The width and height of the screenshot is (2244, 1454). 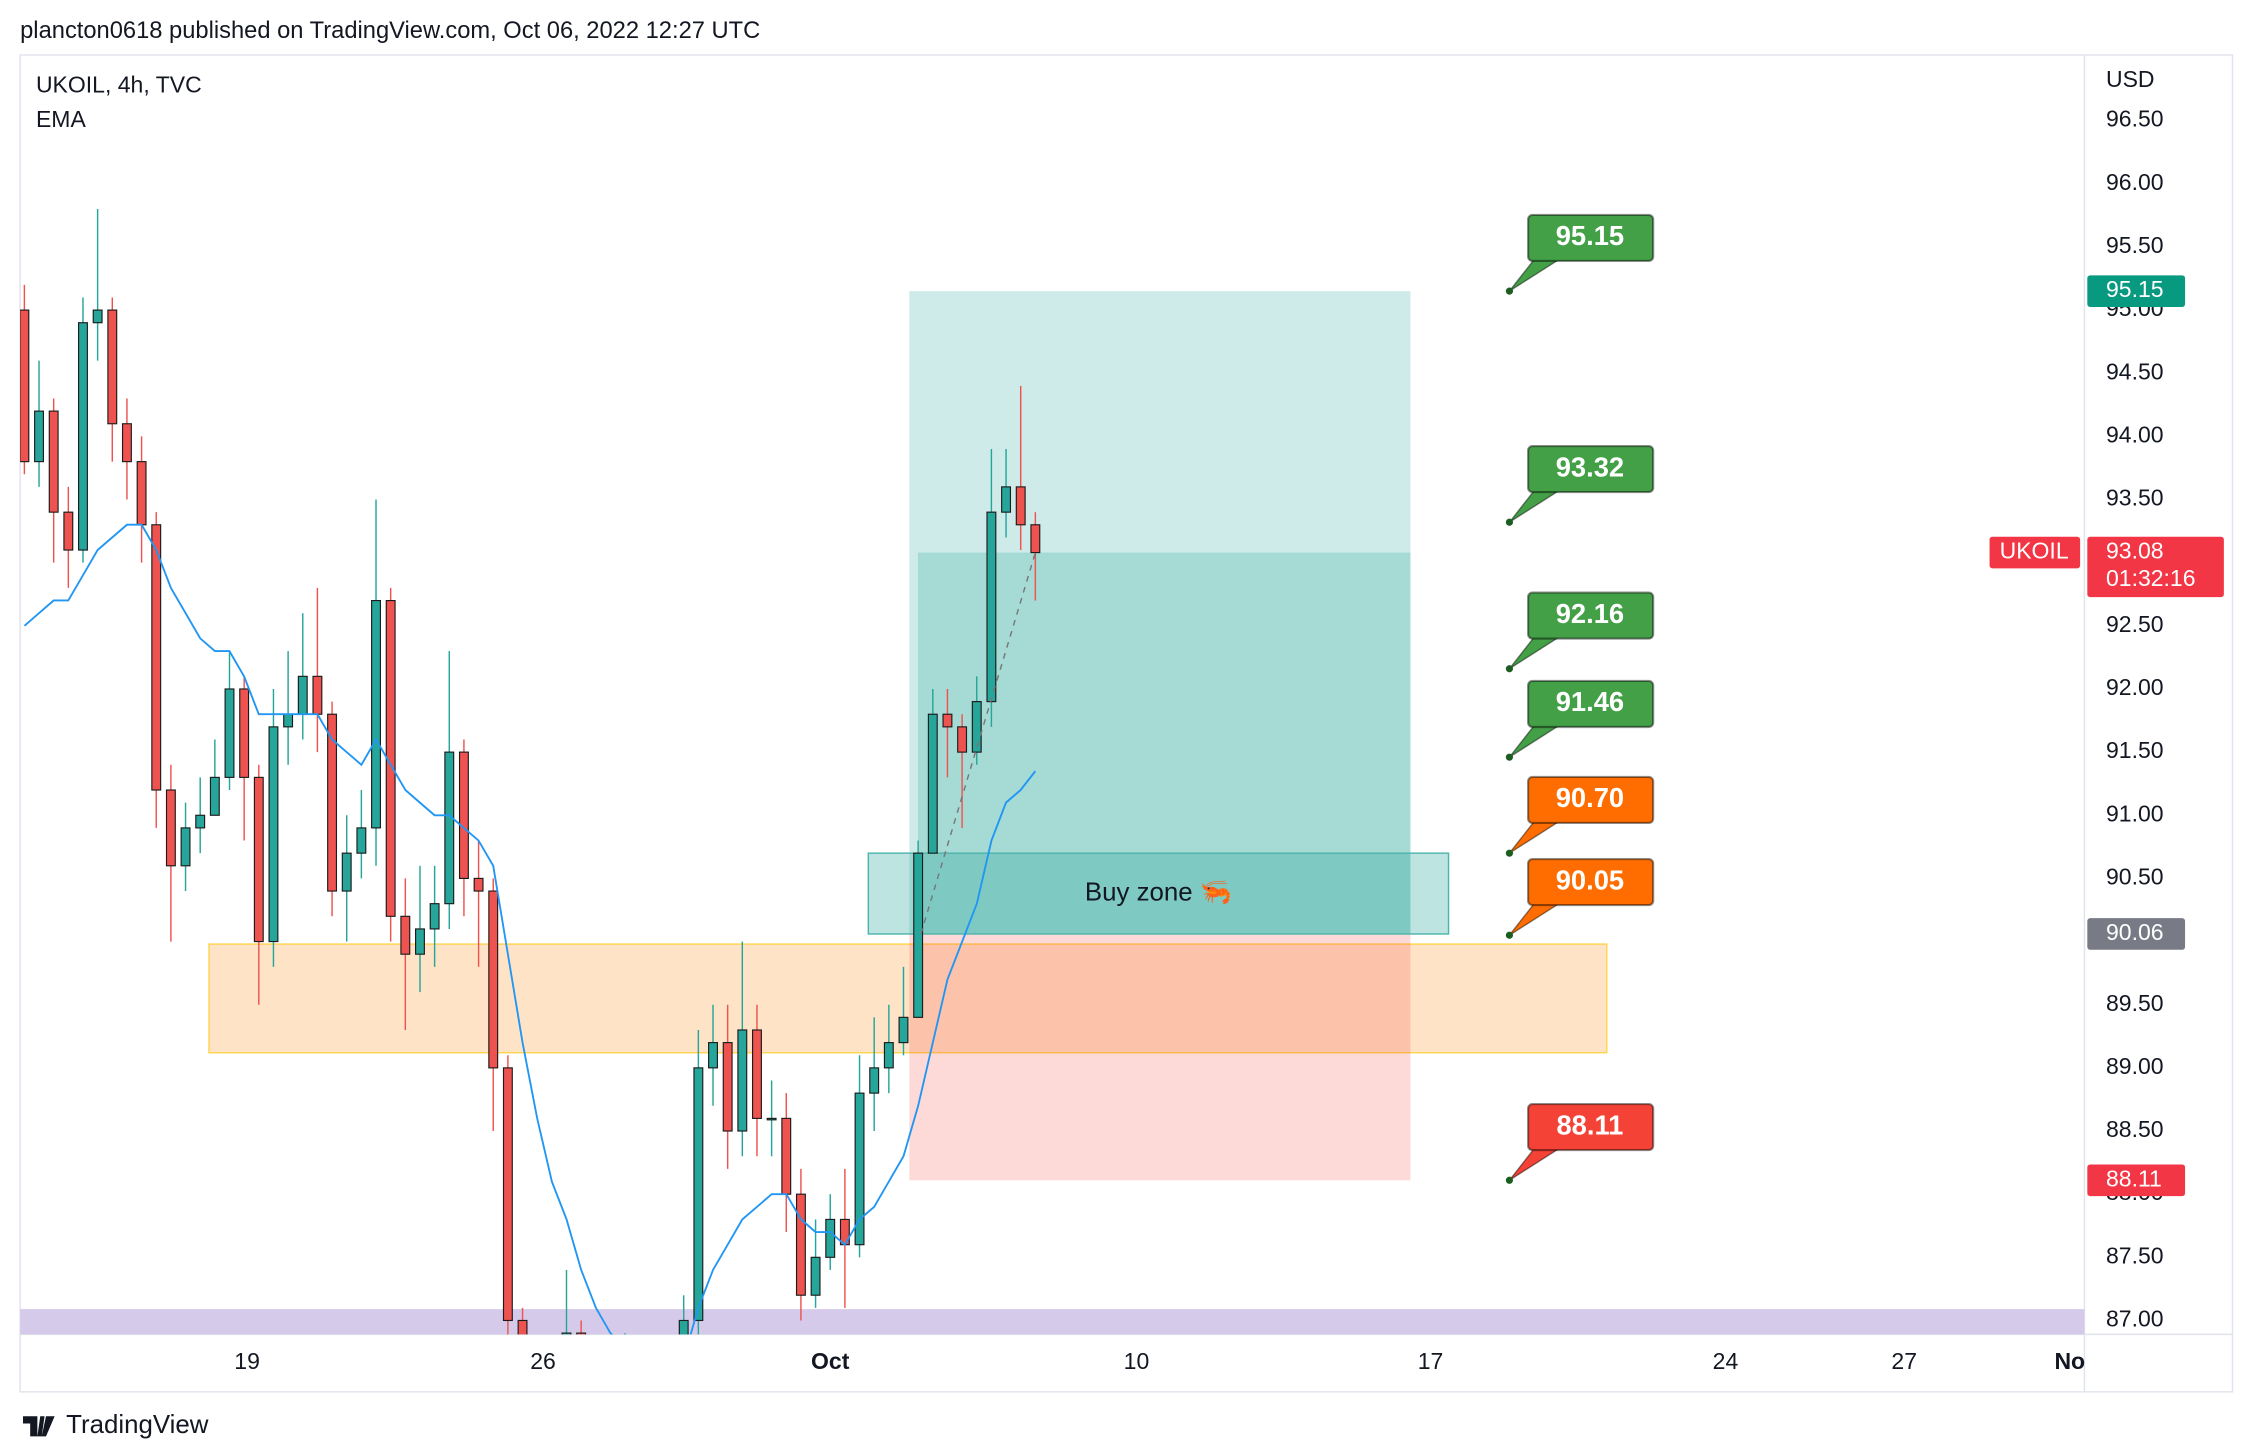 What do you see at coordinates (1590, 235) in the screenshot?
I see `callout-label: 95.15` at bounding box center [1590, 235].